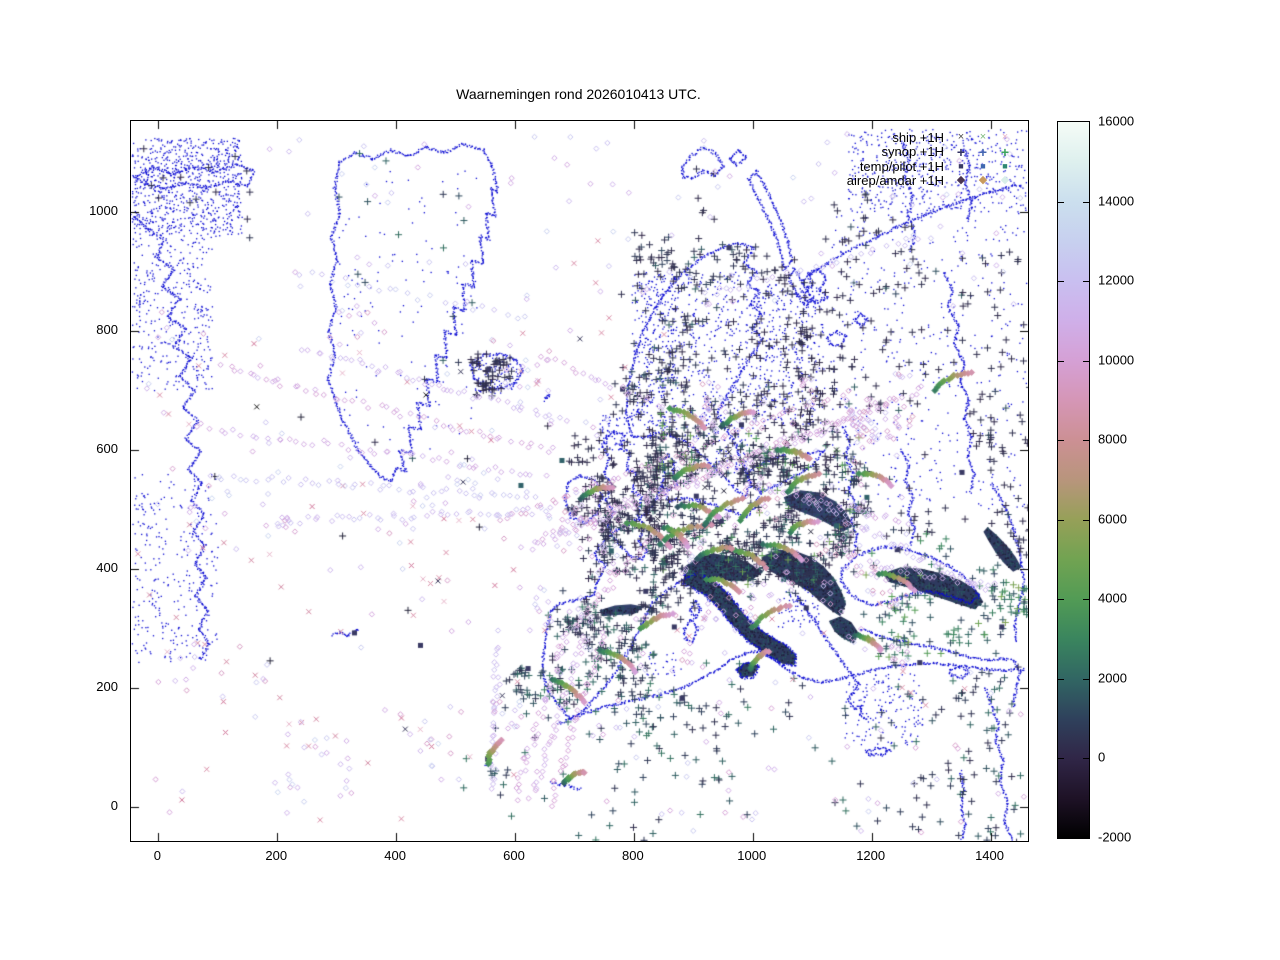 The image size is (1280, 960). What do you see at coordinates (157, 855) in the screenshot?
I see `x-tick-label: 0` at bounding box center [157, 855].